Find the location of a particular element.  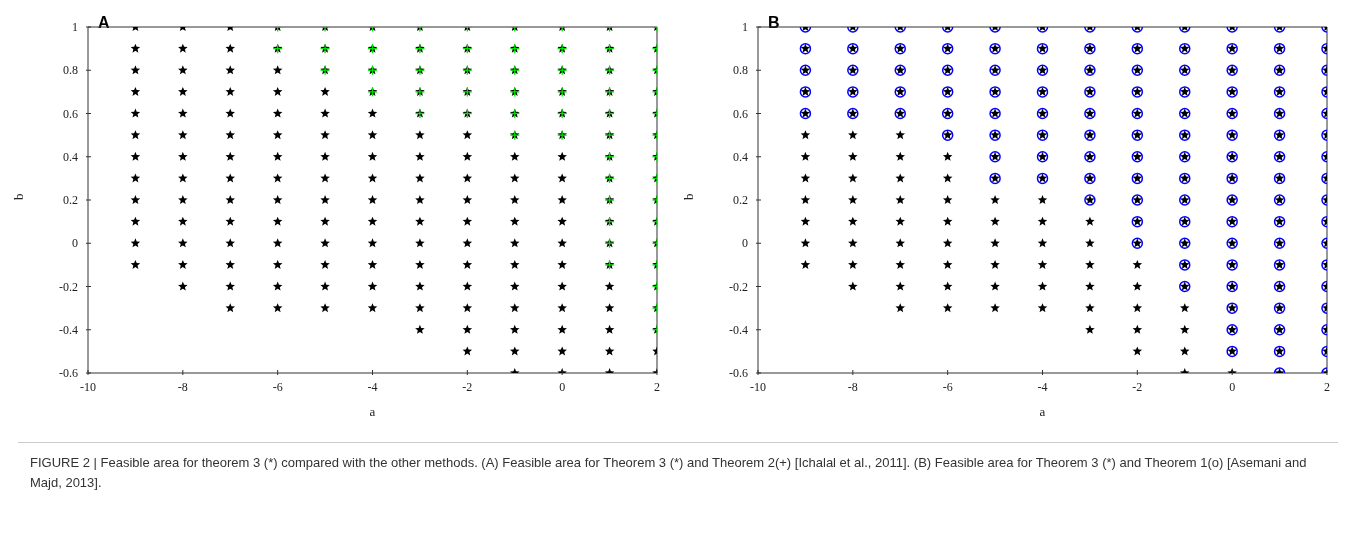

chart-title: B is located at coordinates (774, 23).